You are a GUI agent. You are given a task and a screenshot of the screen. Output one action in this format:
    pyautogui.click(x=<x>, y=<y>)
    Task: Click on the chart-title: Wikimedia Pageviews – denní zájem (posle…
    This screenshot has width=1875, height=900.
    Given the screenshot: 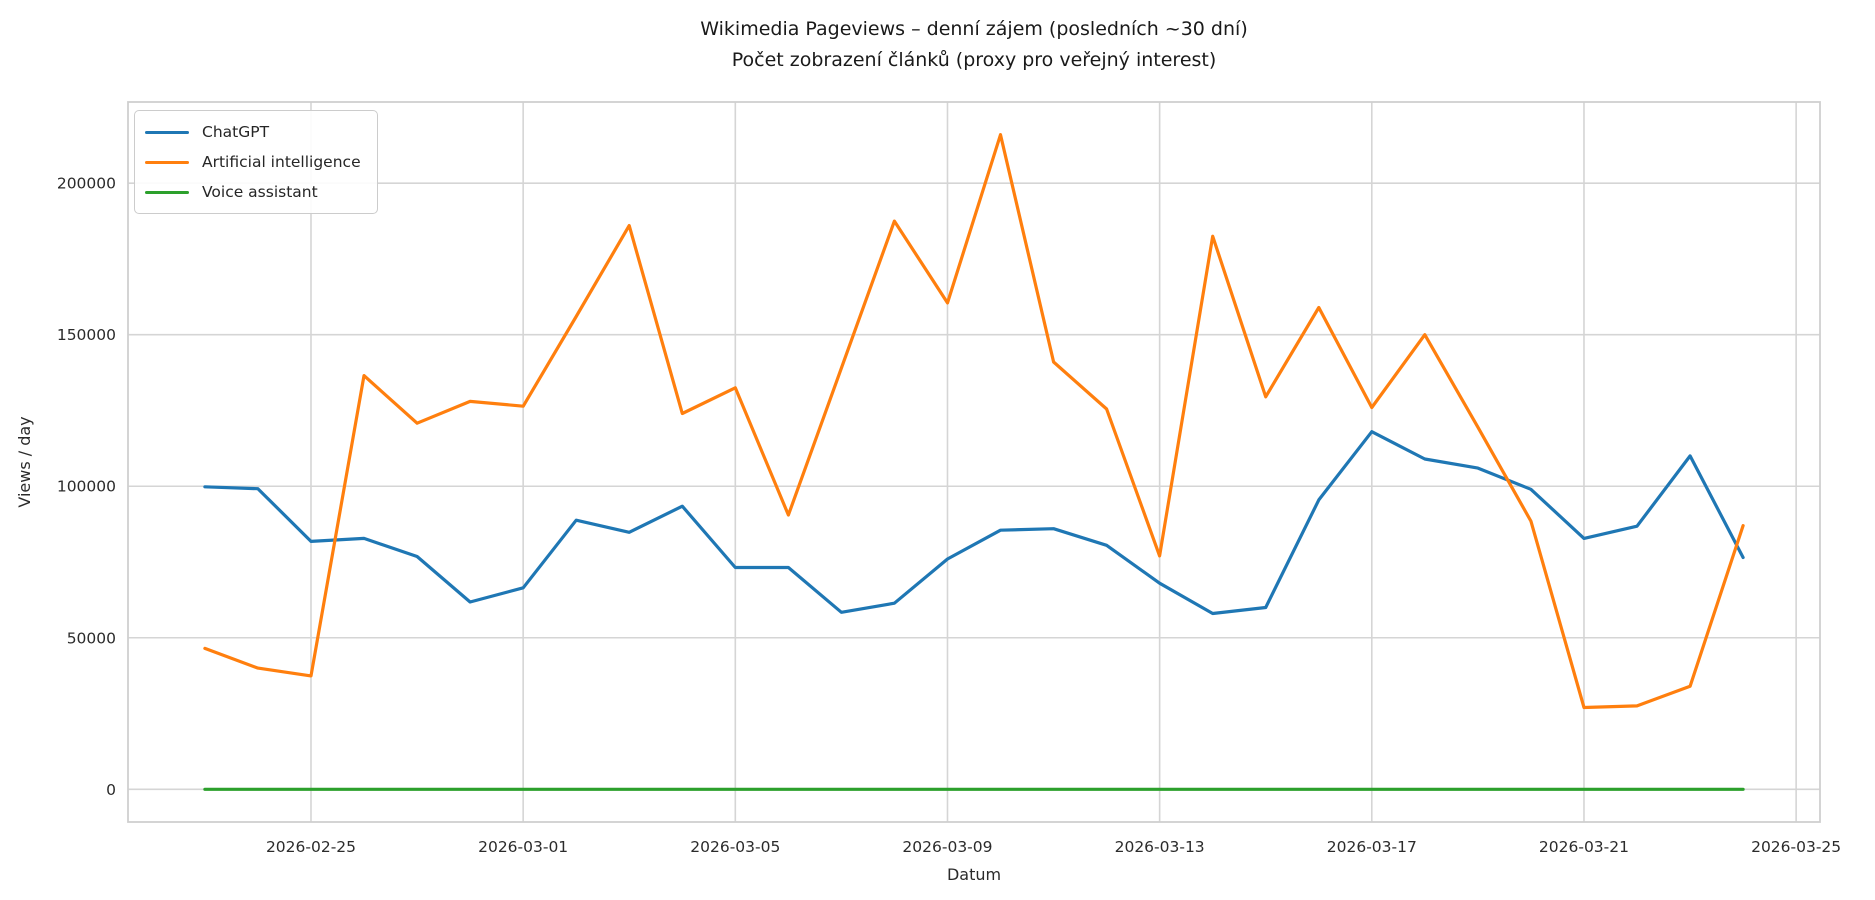 What is the action you would take?
    pyautogui.click(x=974, y=45)
    